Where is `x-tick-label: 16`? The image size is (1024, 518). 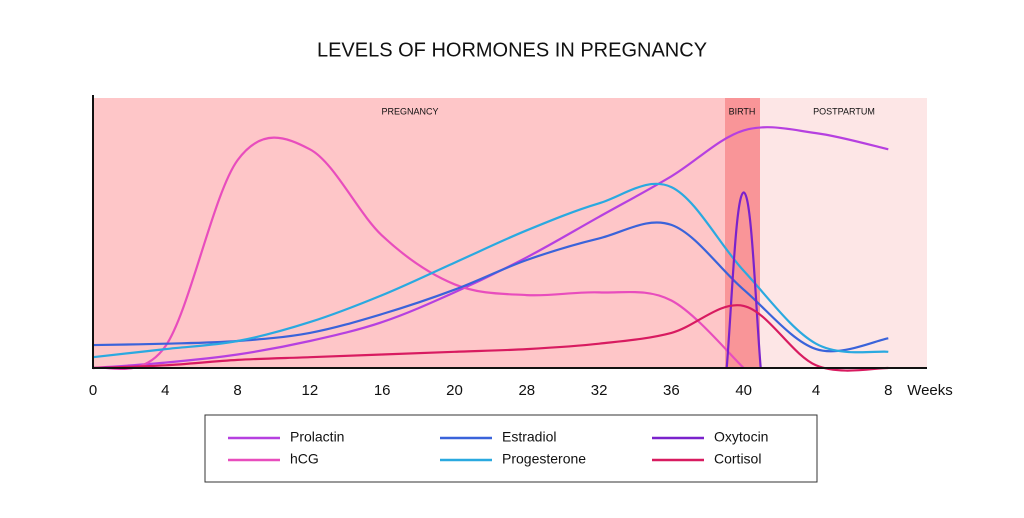
x-tick-label: 16 is located at coordinates (382, 390).